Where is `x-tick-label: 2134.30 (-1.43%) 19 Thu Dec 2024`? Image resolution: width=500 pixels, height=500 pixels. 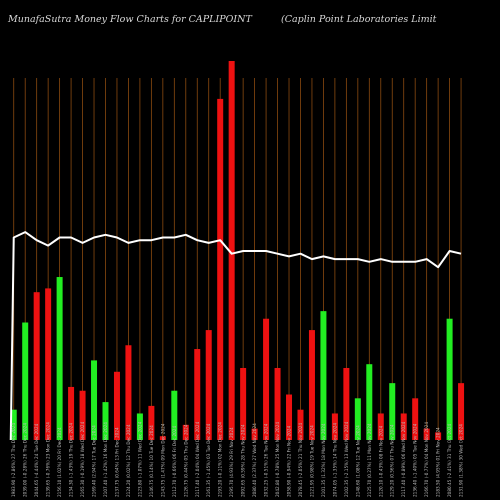
x-tick-label: 2134.30 (-1.43%) 19 Thu Dec 2024 is located at coordinates (71, 460).